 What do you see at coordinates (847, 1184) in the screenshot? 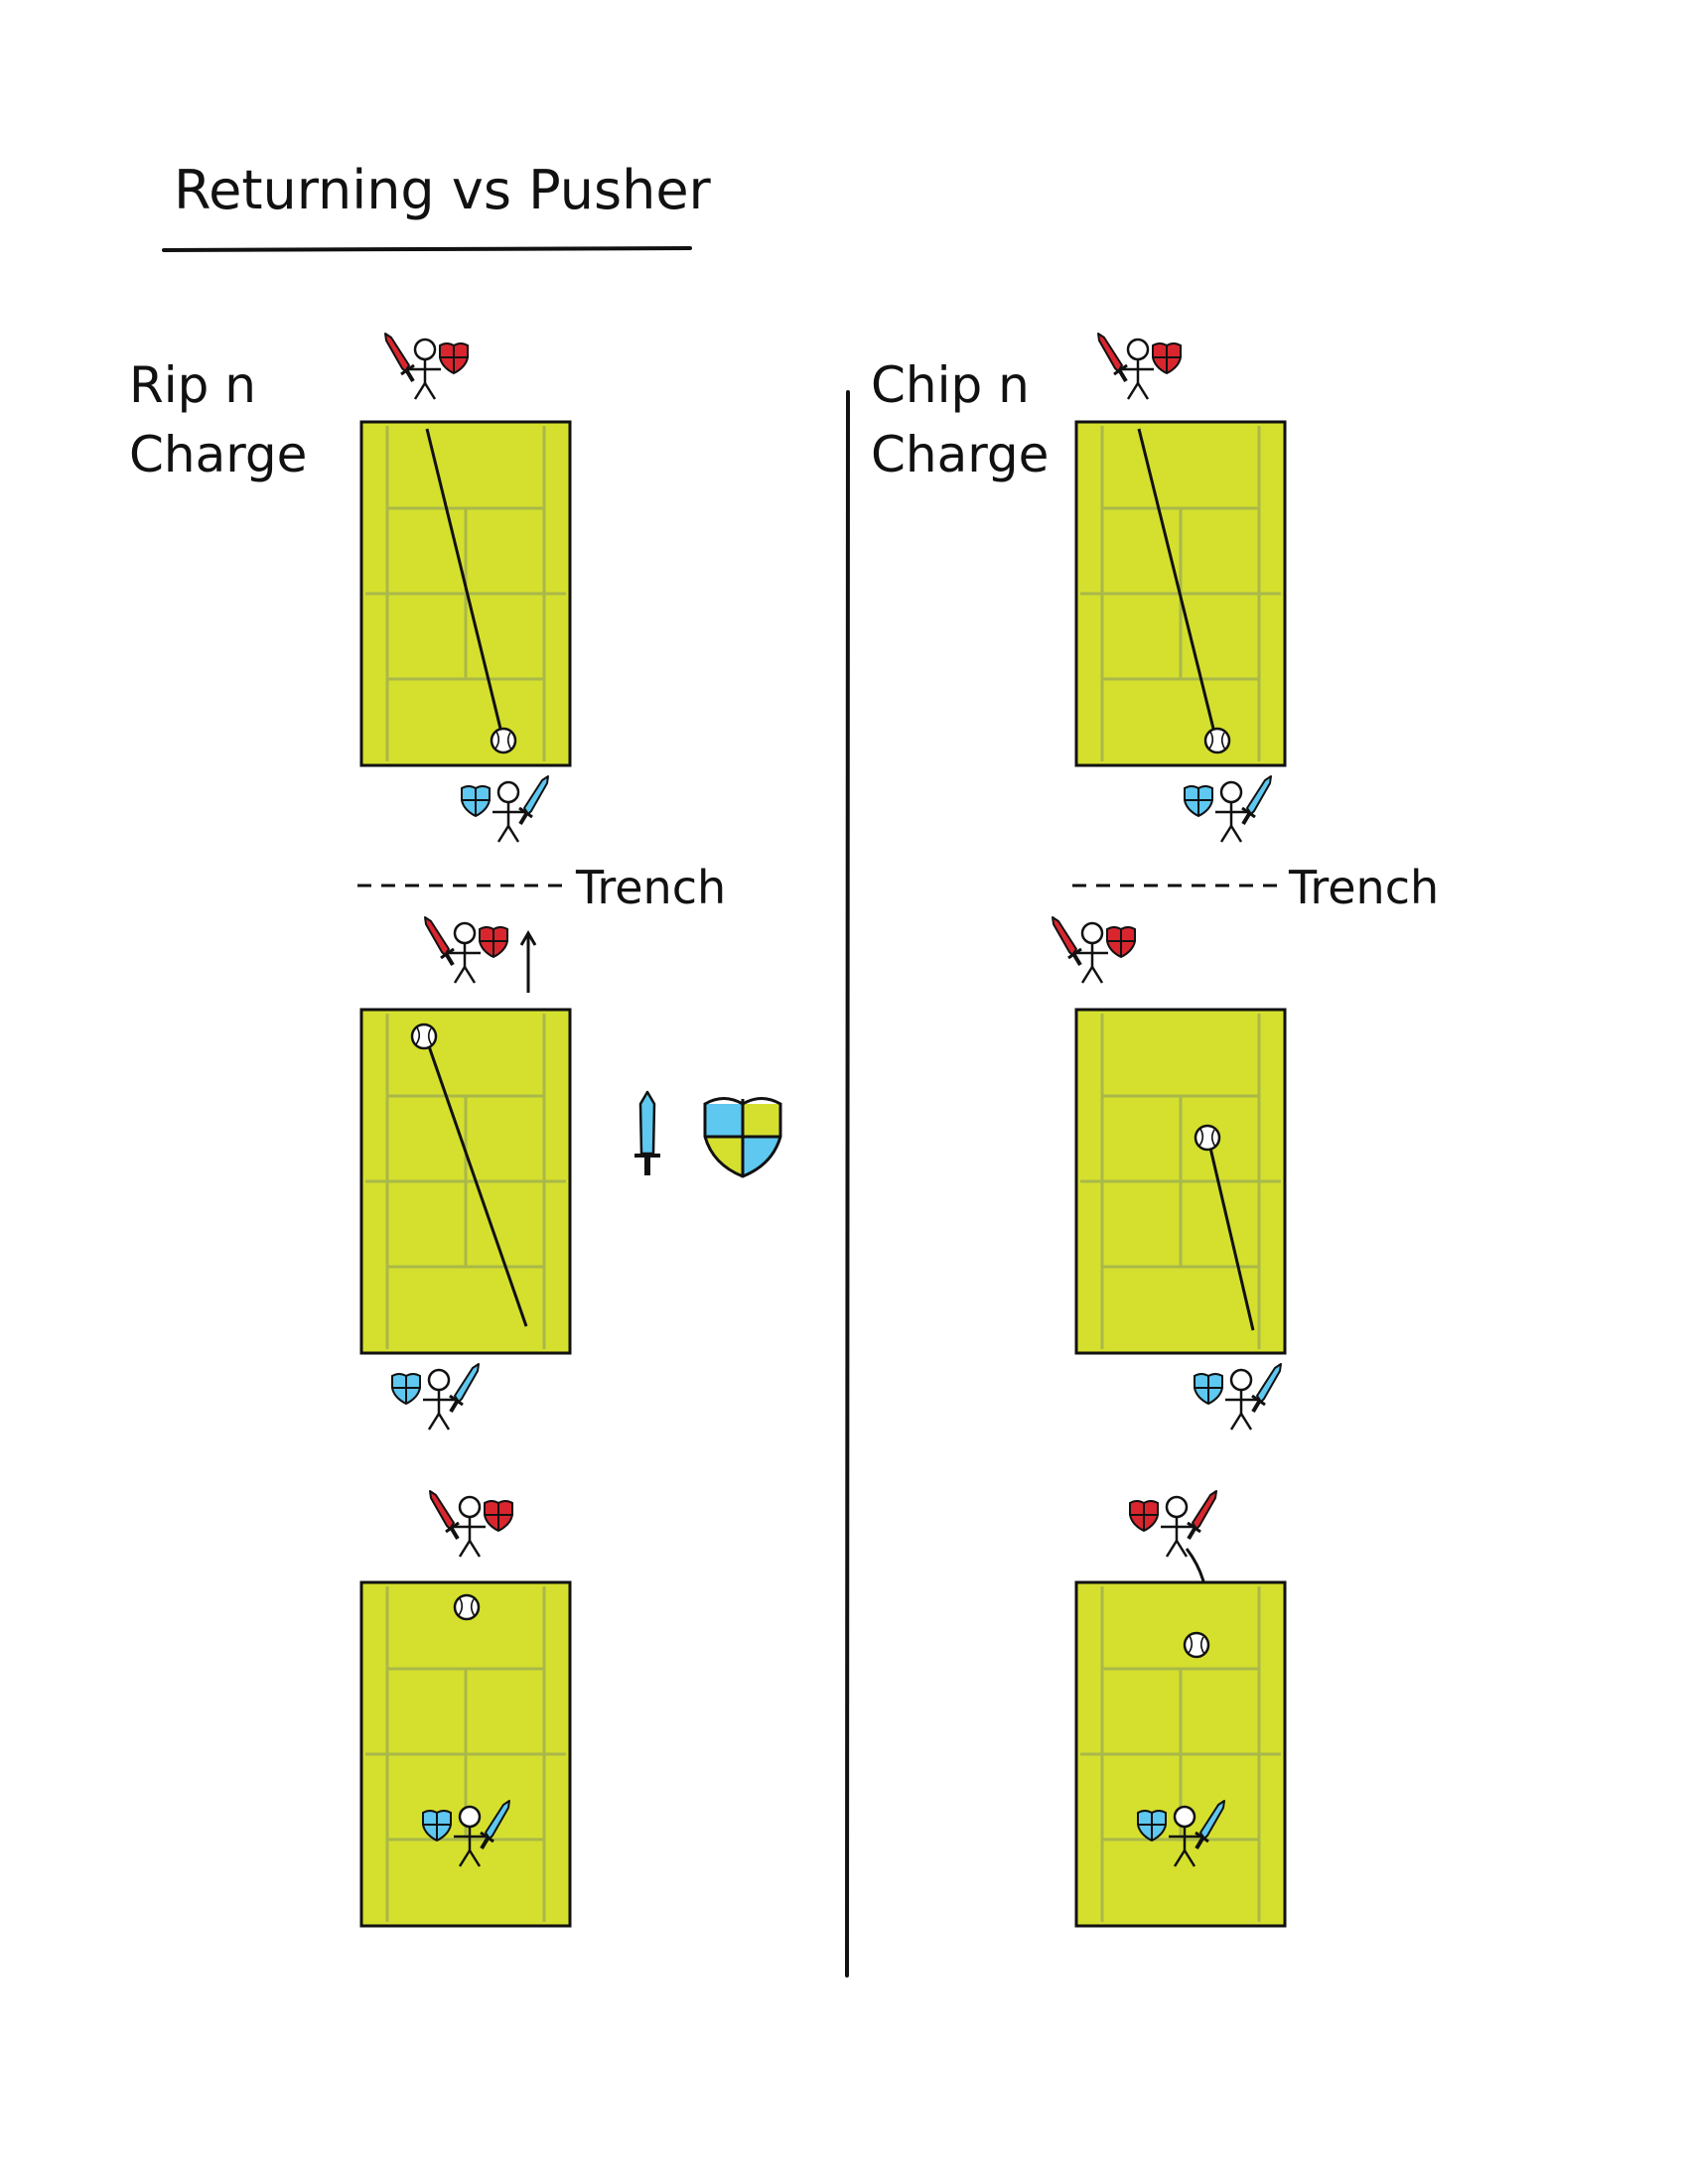
I see `column-divider` at bounding box center [847, 1184].